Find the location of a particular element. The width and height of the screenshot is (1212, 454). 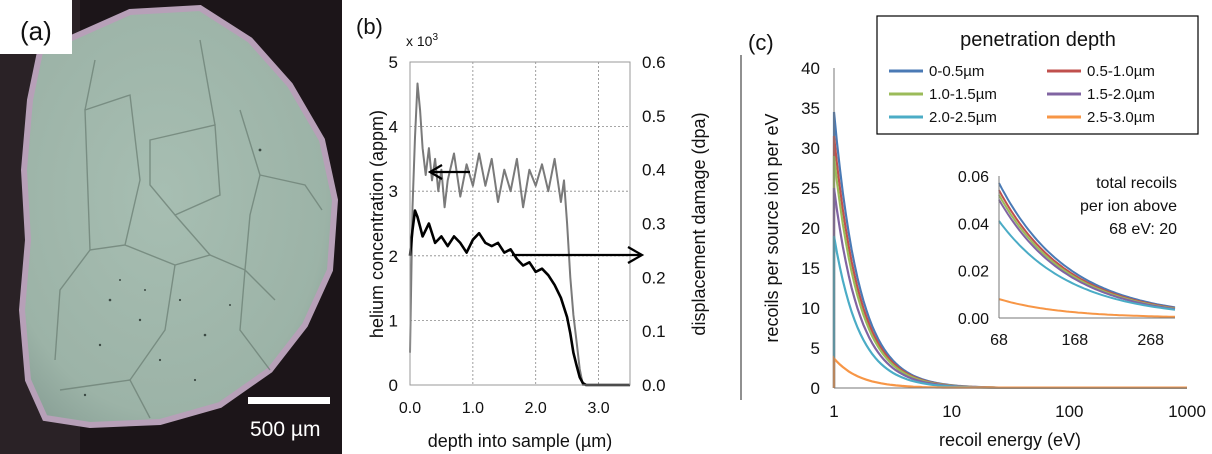

panel-a-label: (a) is located at coordinates (36, 31).